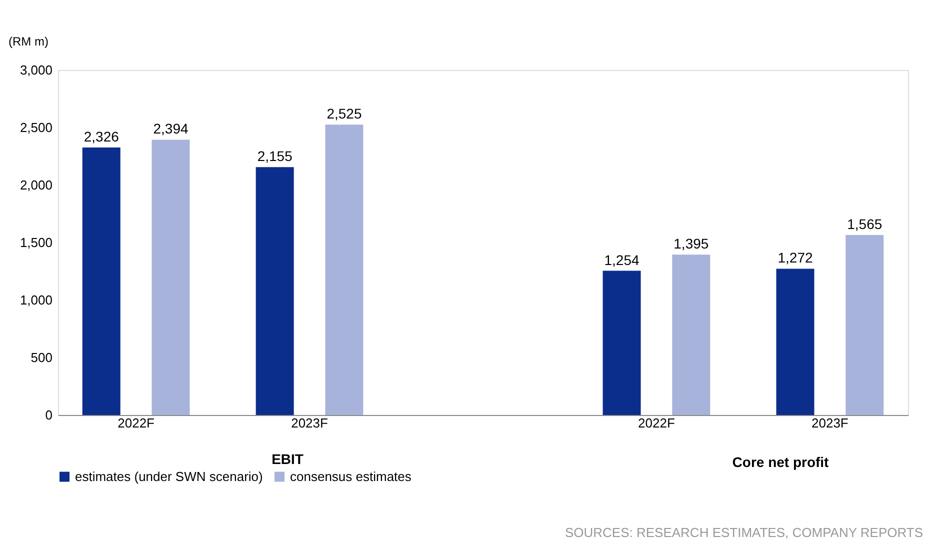 The width and height of the screenshot is (947, 547). What do you see at coordinates (41, 357) in the screenshot?
I see `y-tick-label: 500` at bounding box center [41, 357].